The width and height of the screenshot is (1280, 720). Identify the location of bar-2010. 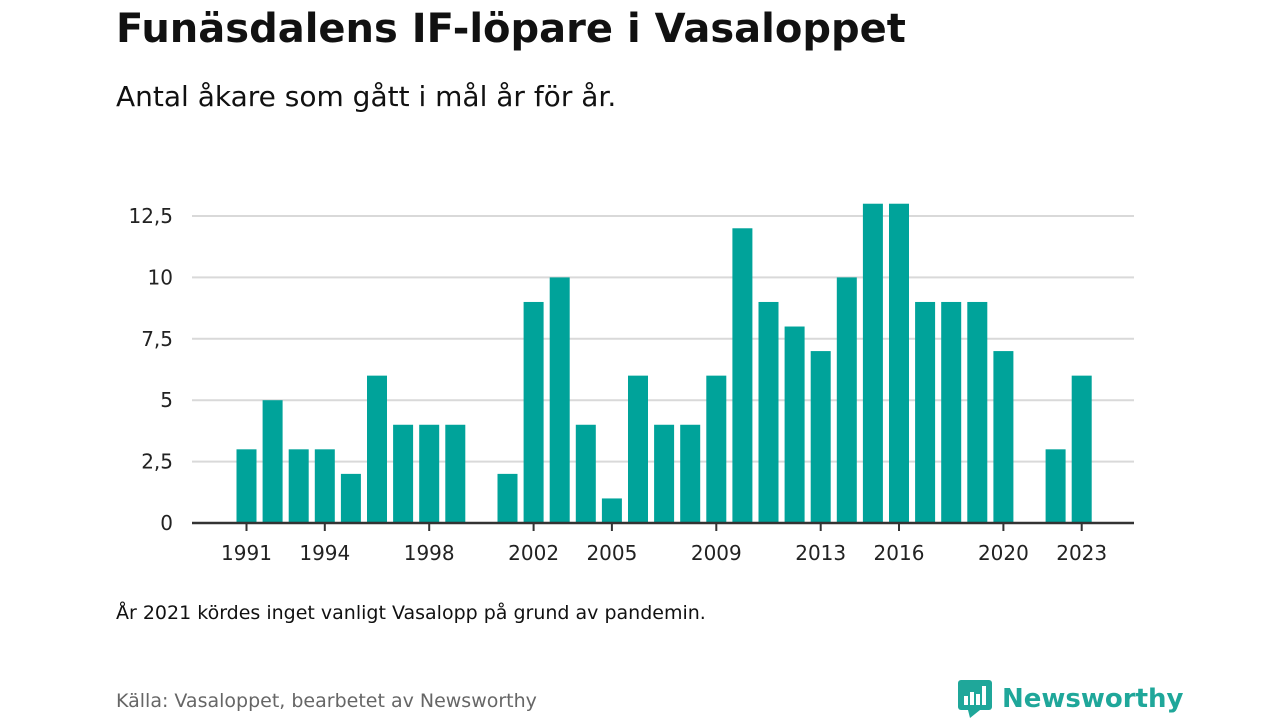
(742, 375).